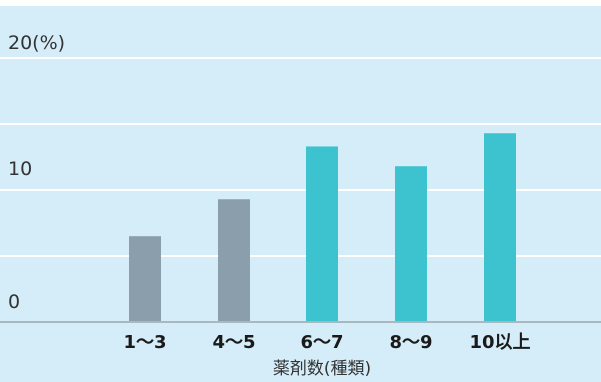 The width and height of the screenshot is (601, 382). What do you see at coordinates (20, 169) in the screenshot?
I see `y-tick-label: 10` at bounding box center [20, 169].